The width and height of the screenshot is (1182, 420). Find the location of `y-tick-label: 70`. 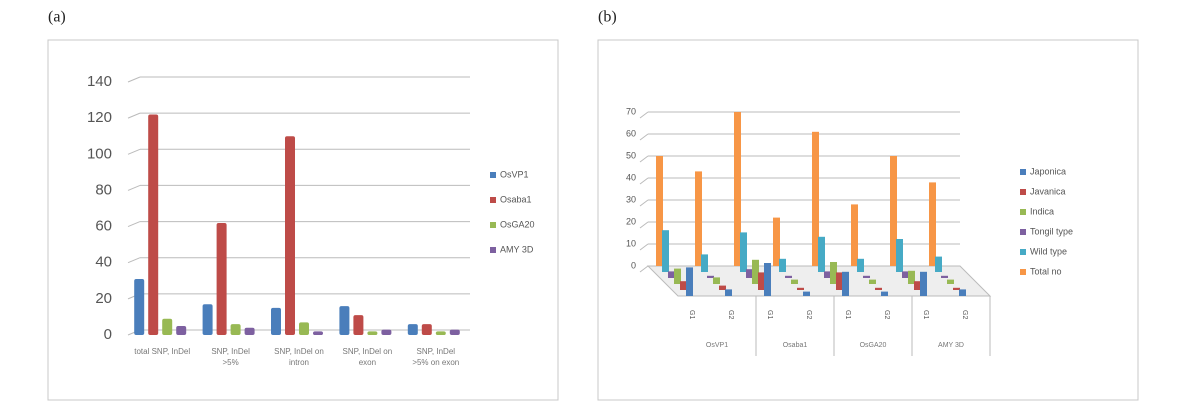

y-tick-label: 70 is located at coordinates (631, 111).